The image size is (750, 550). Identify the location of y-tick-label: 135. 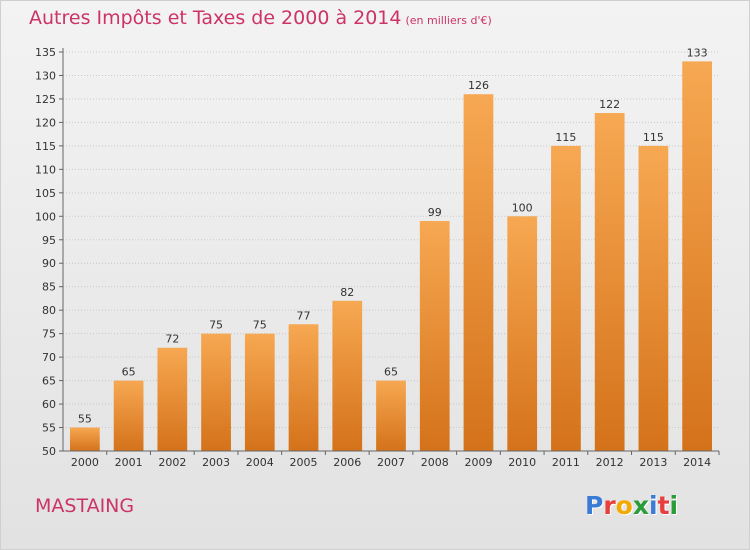
(45, 52).